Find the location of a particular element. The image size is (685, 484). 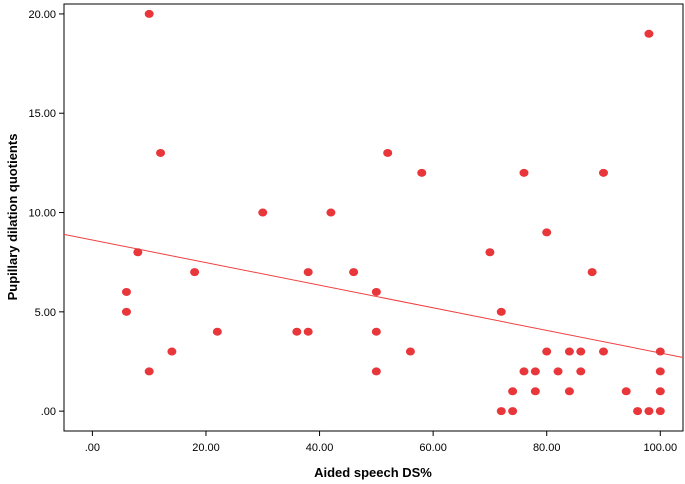

y-tick-label: 20.00 is located at coordinates (42, 15).